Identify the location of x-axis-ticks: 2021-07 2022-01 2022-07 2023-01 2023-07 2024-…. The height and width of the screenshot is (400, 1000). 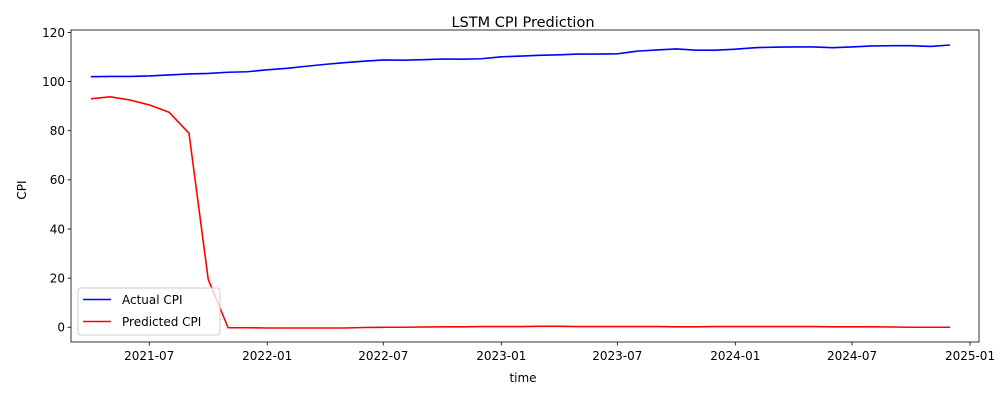
(559, 352).